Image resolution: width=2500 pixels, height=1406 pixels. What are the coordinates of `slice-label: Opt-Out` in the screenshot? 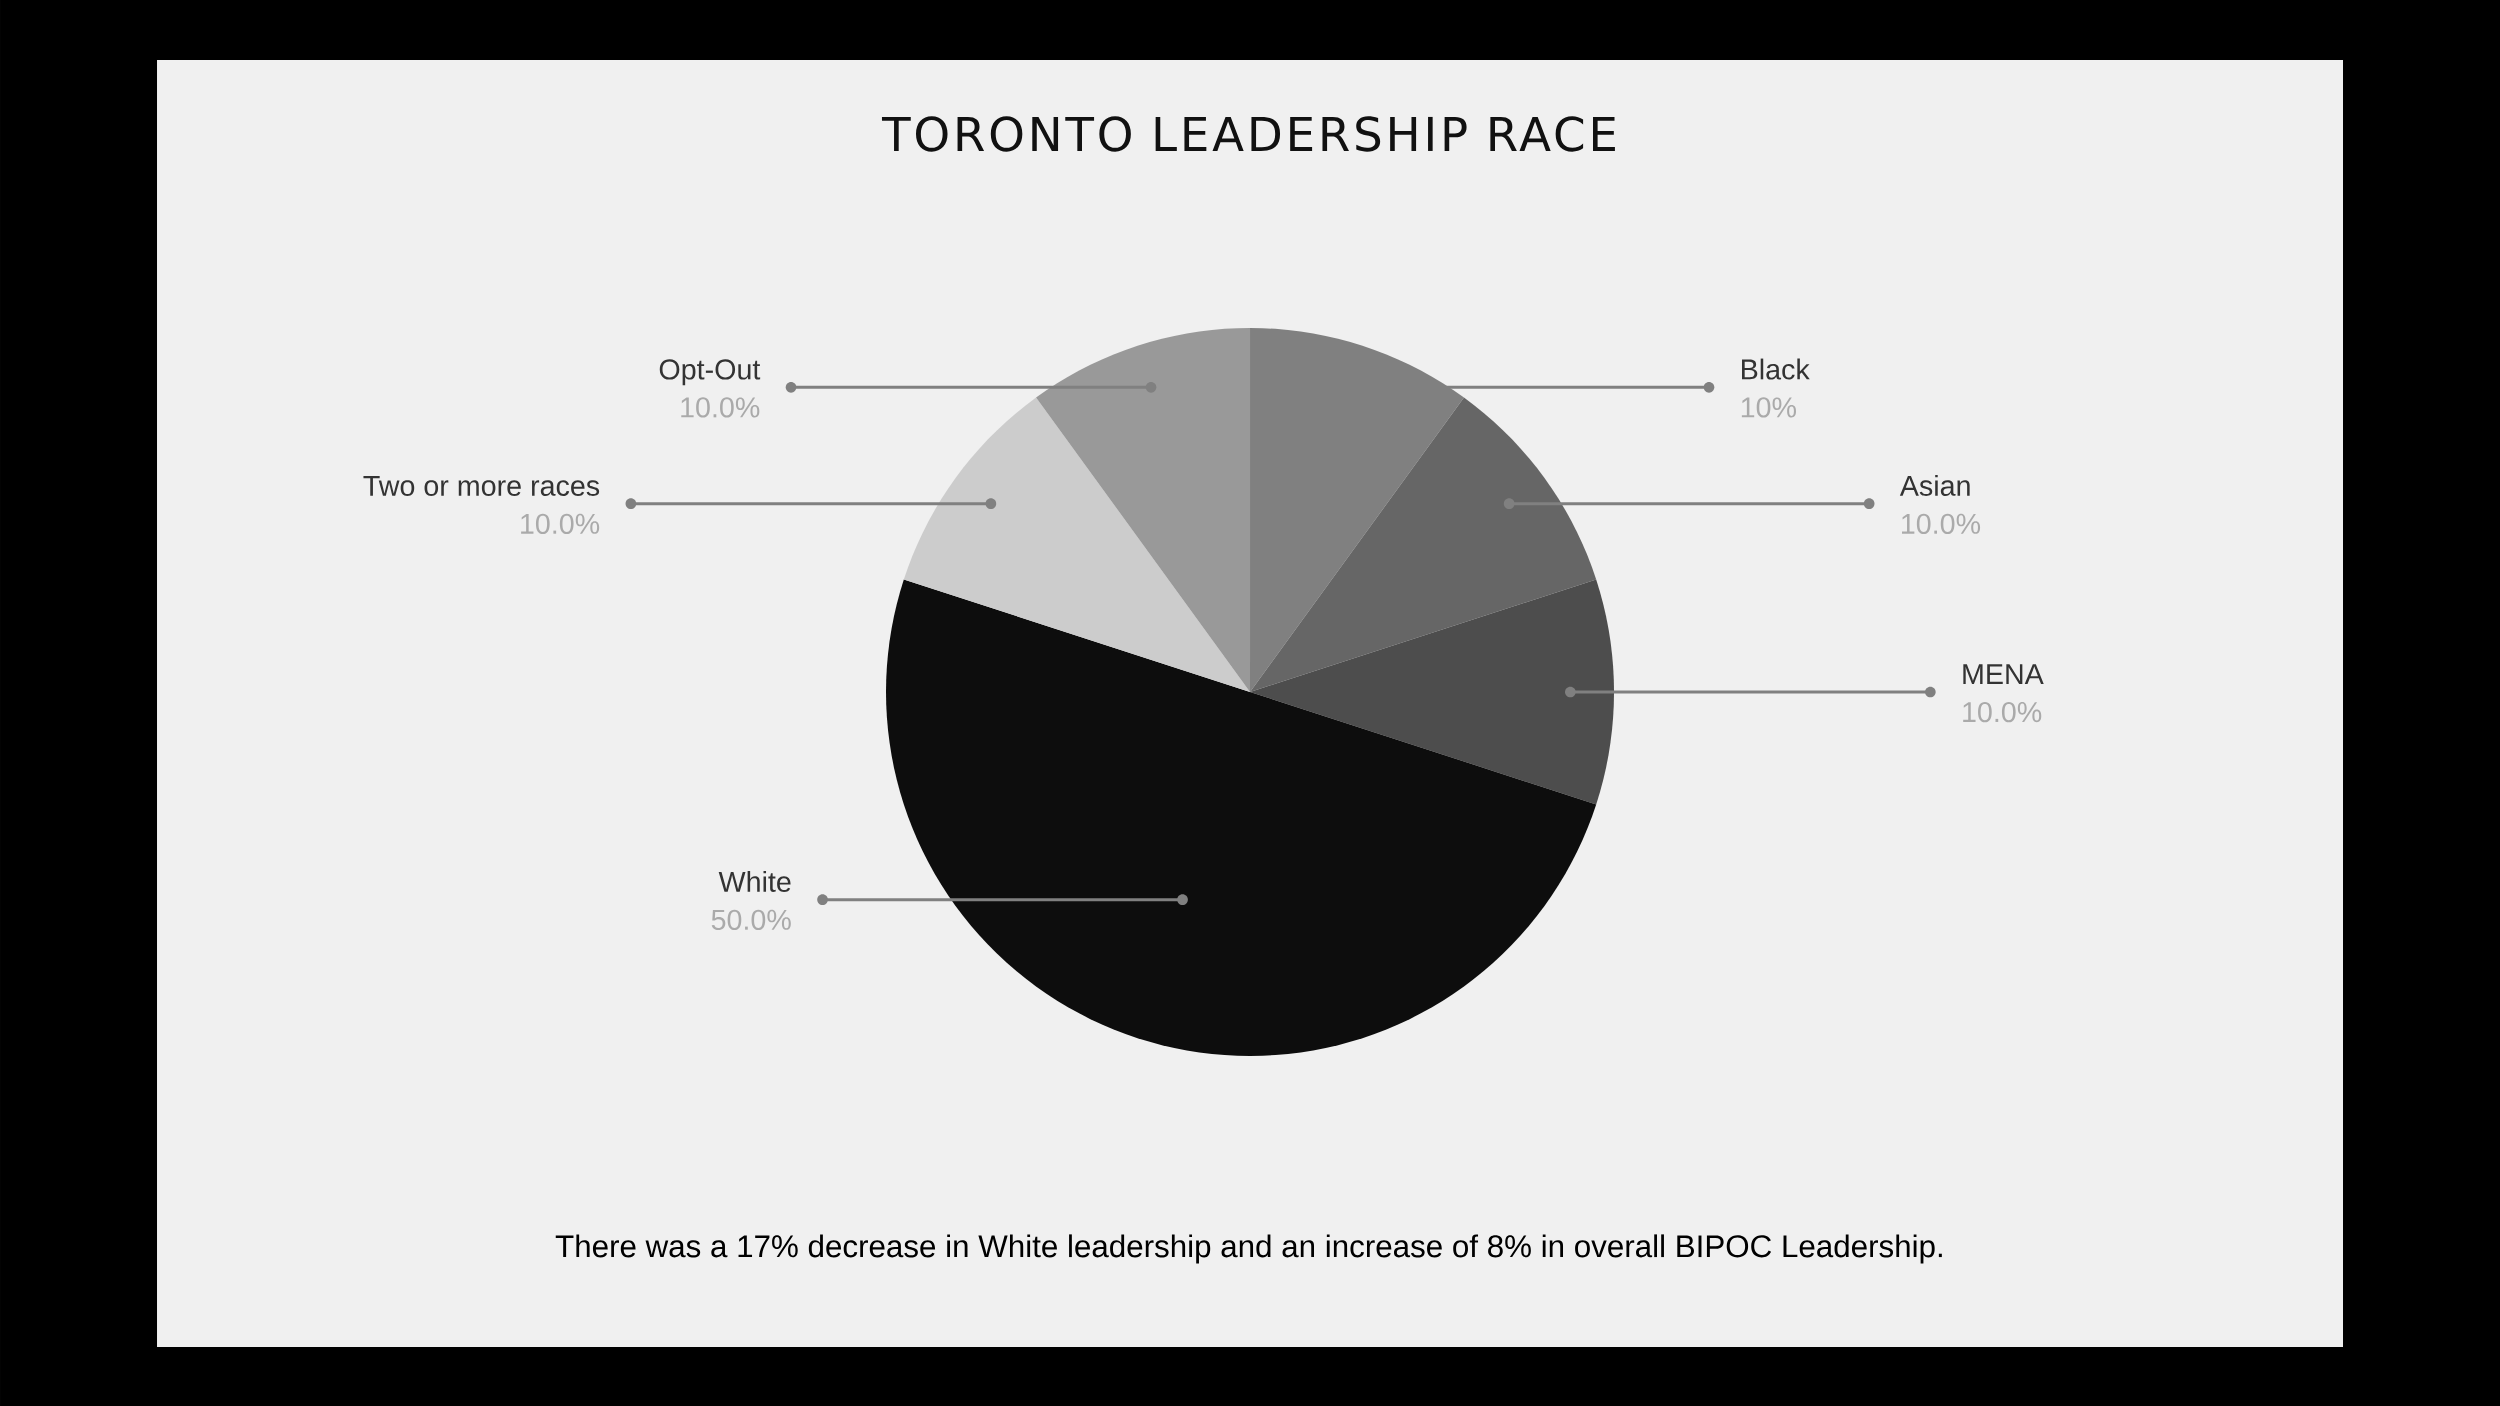 It's located at (710, 372).